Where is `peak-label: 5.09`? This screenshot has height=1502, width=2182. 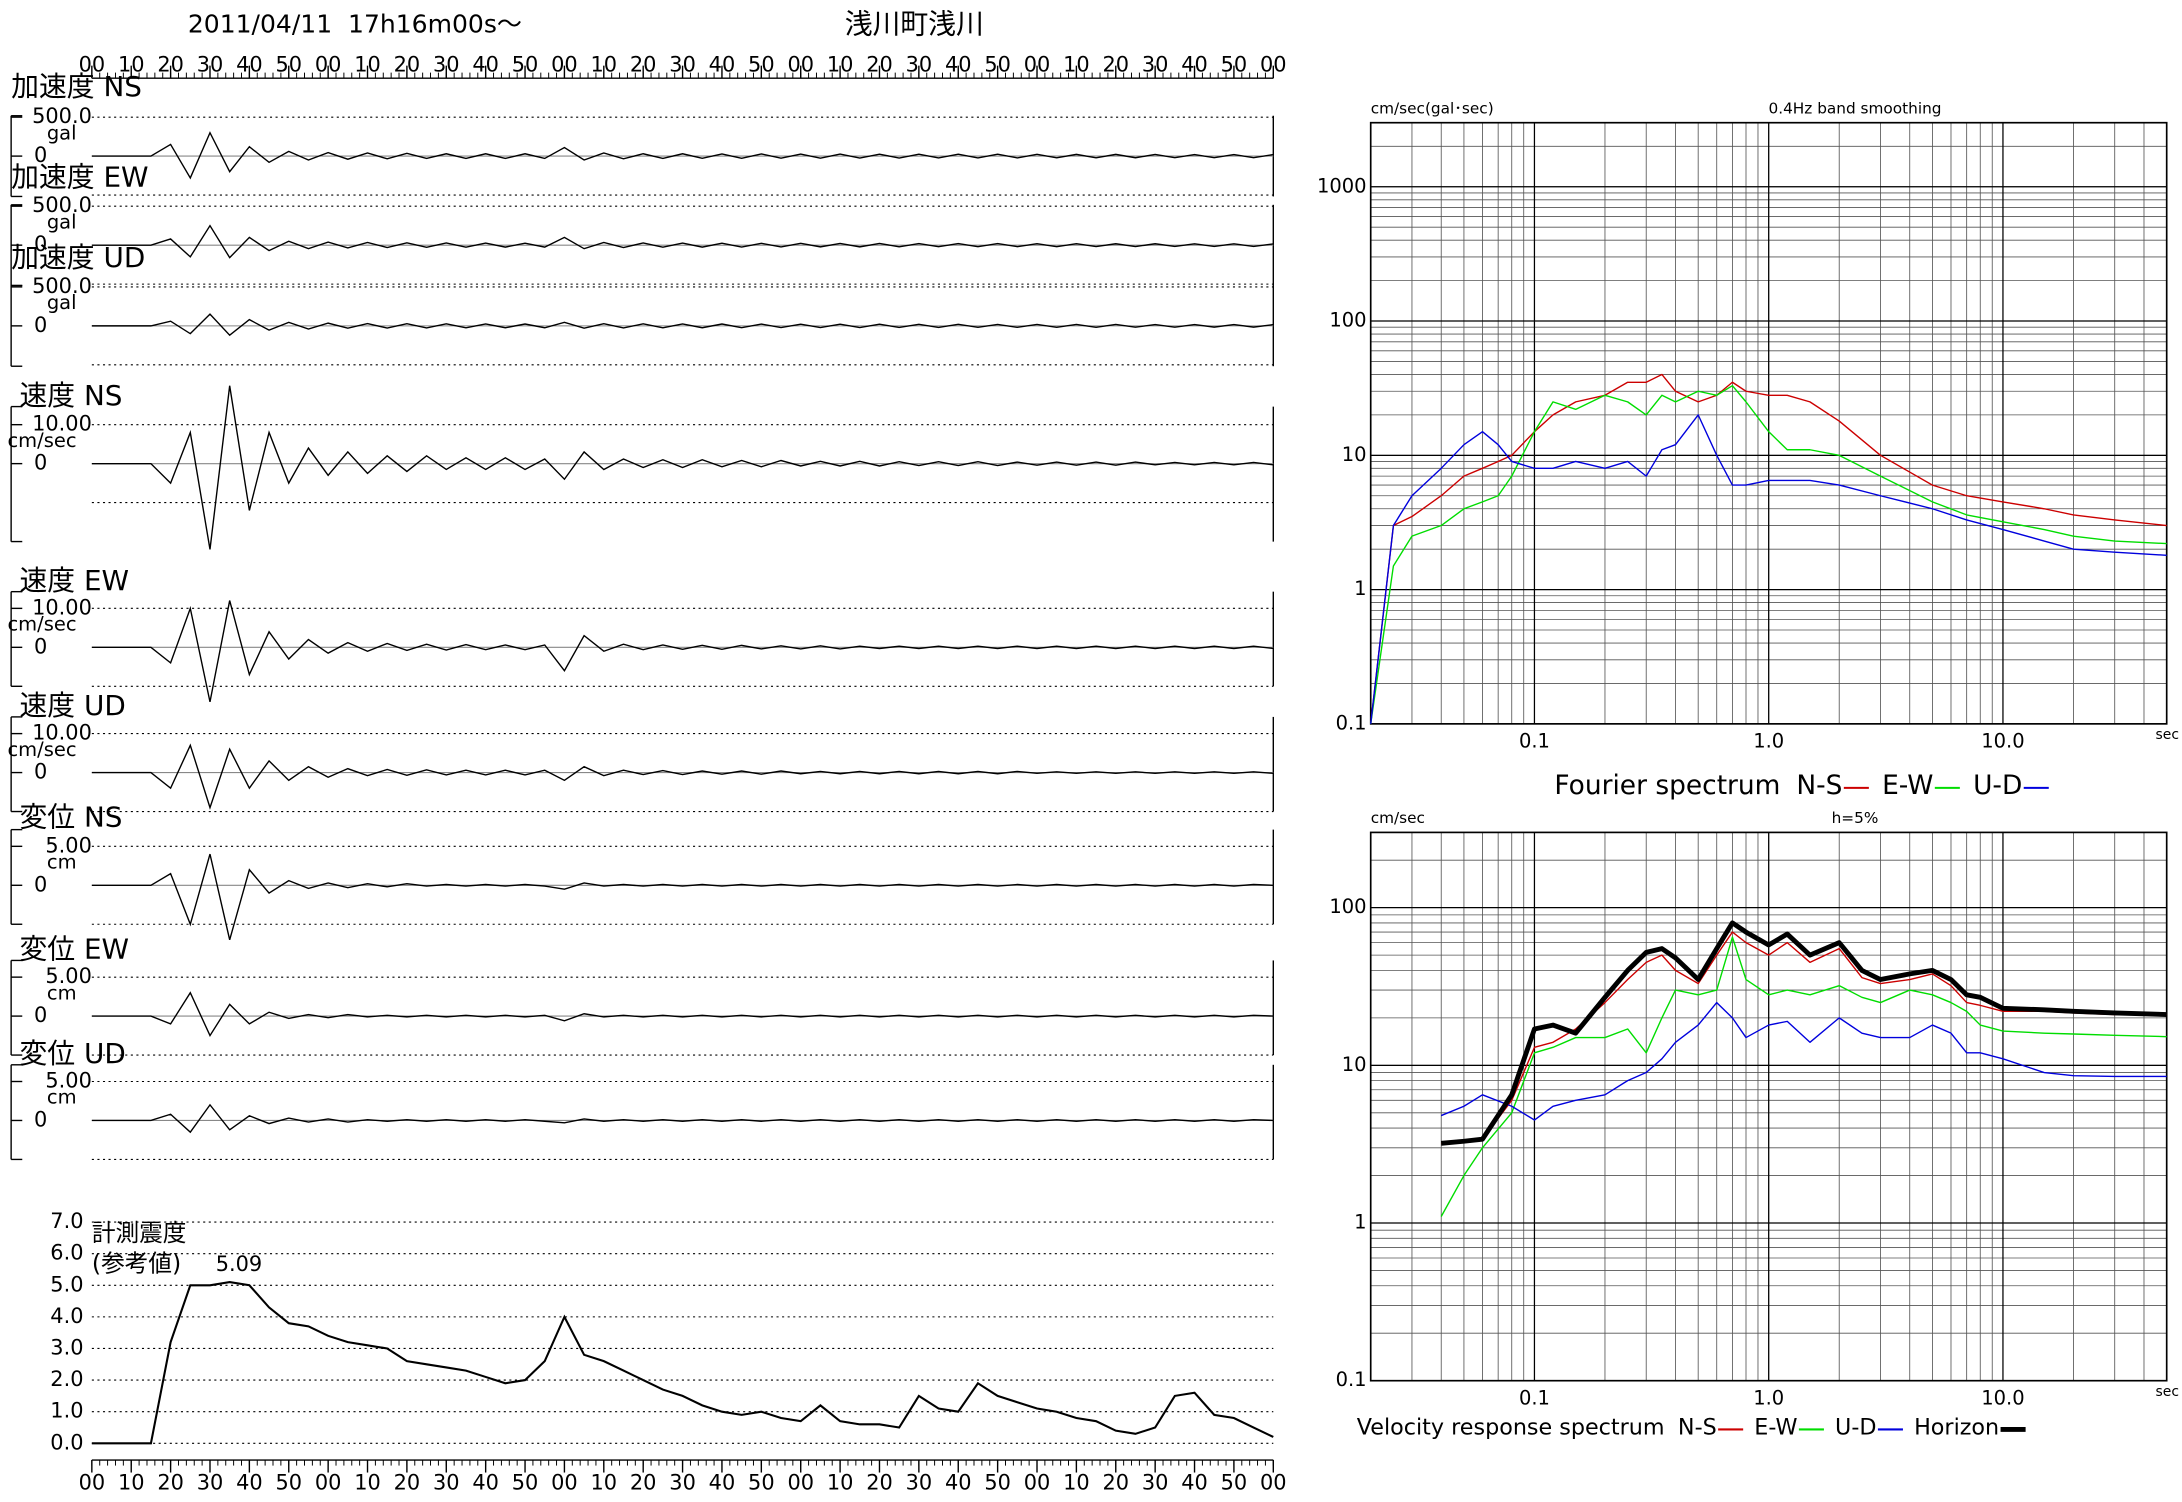 peak-label: 5.09 is located at coordinates (239, 1264).